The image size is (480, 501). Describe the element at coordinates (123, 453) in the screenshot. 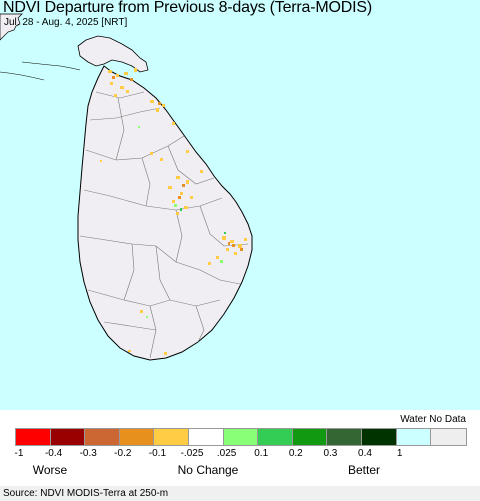

I see `legend-tick-label: -0.2` at that location.